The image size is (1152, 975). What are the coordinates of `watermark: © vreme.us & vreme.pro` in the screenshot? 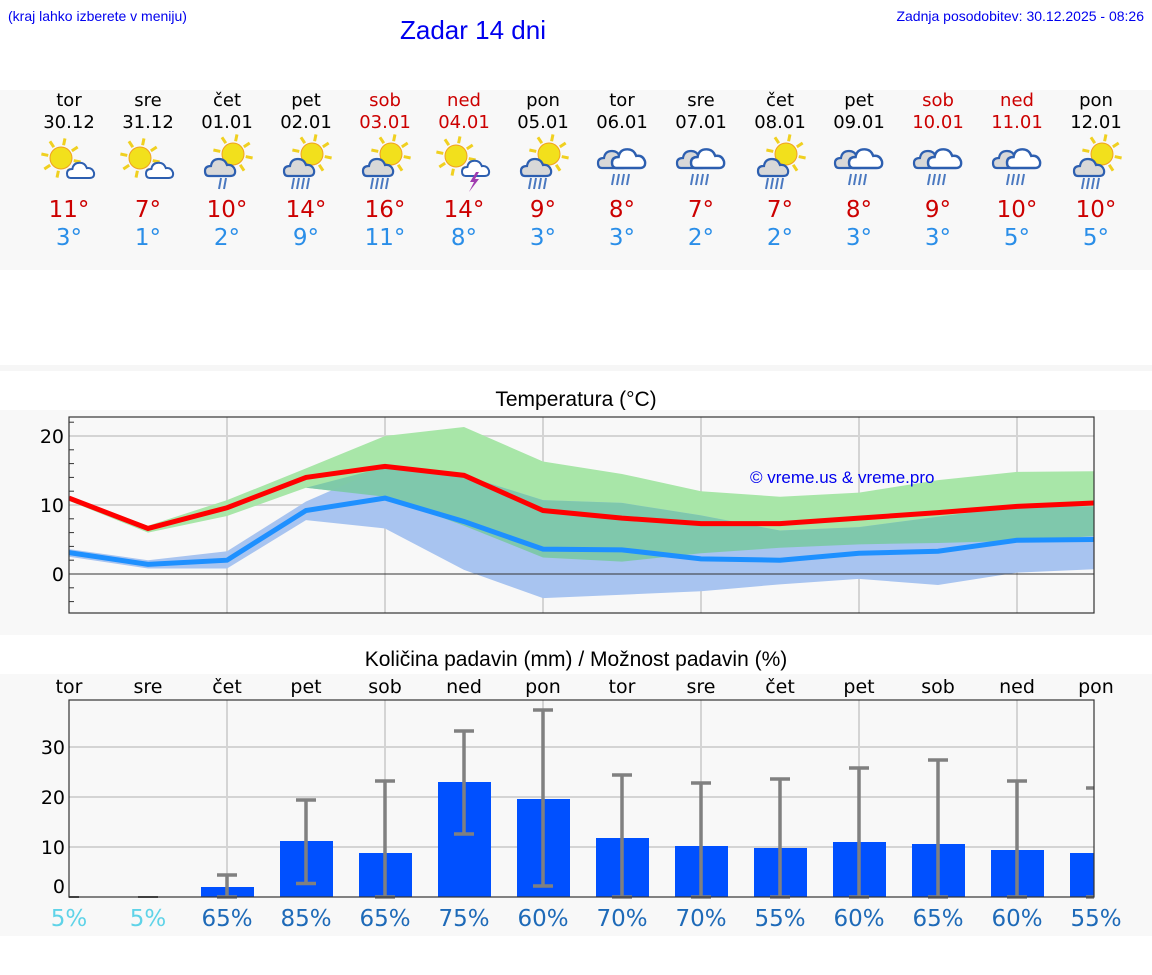 It's located at (842, 477).